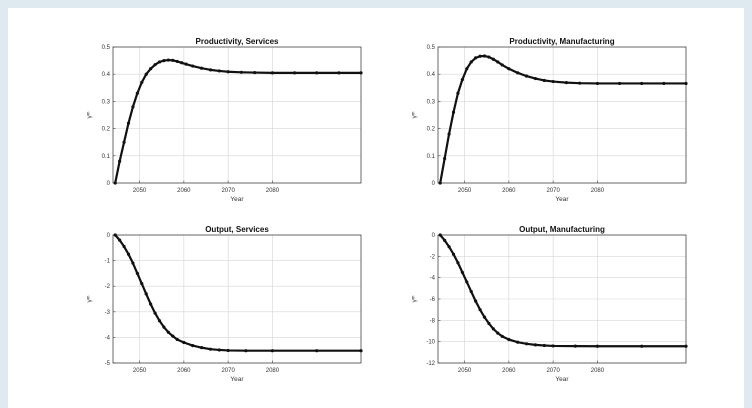 The width and height of the screenshot is (752, 408). What do you see at coordinates (431, 157) in the screenshot?
I see `y-tick-label: 0.1` at bounding box center [431, 157].